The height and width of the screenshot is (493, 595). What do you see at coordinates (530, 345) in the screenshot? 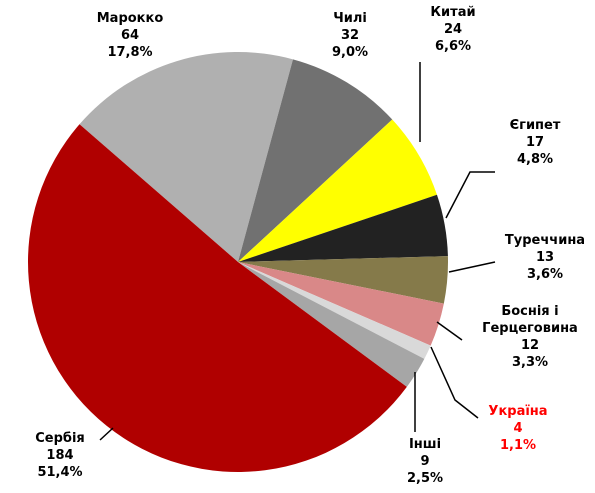
I see `slice-value: 12` at bounding box center [530, 345].